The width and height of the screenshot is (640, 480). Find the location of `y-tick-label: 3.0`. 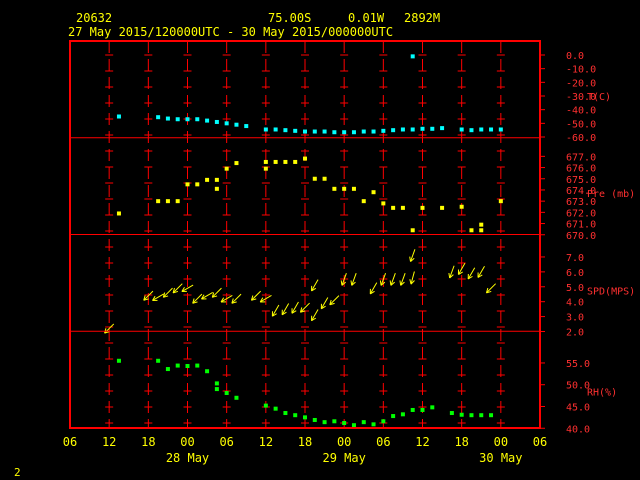

y-tick-label: 3.0 is located at coordinates (575, 318).